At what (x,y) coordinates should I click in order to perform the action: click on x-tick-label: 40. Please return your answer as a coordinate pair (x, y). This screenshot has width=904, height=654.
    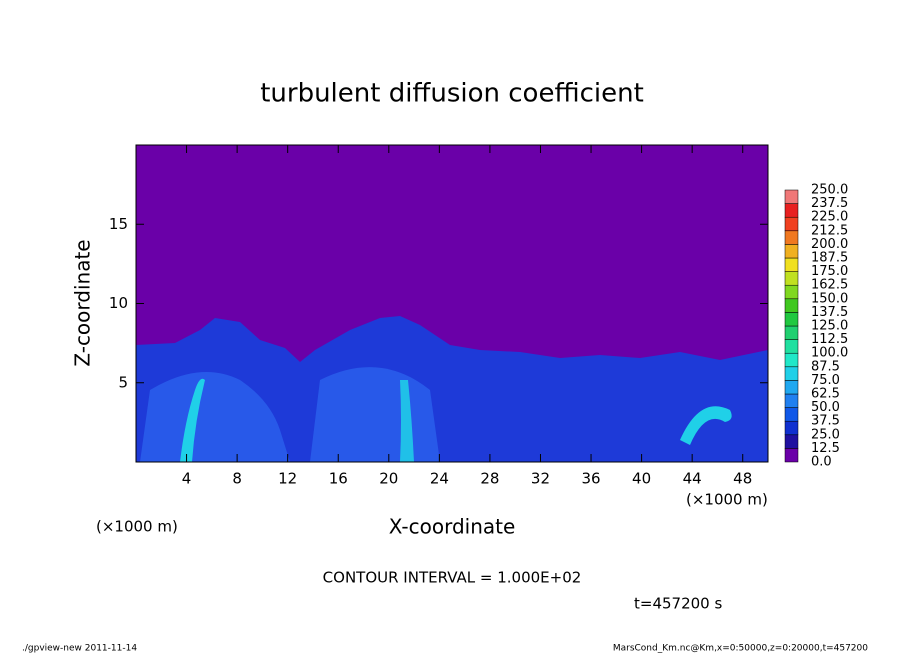
    Looking at the image, I should click on (641, 479).